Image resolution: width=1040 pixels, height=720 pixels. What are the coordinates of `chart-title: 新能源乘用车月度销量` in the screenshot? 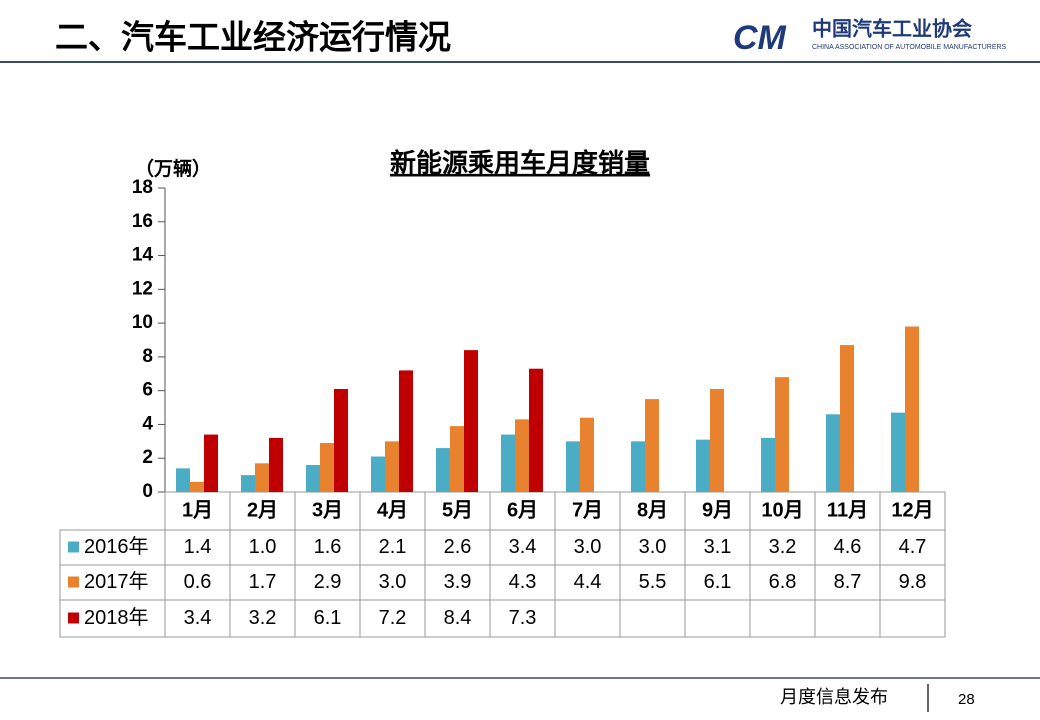 It's located at (520, 163).